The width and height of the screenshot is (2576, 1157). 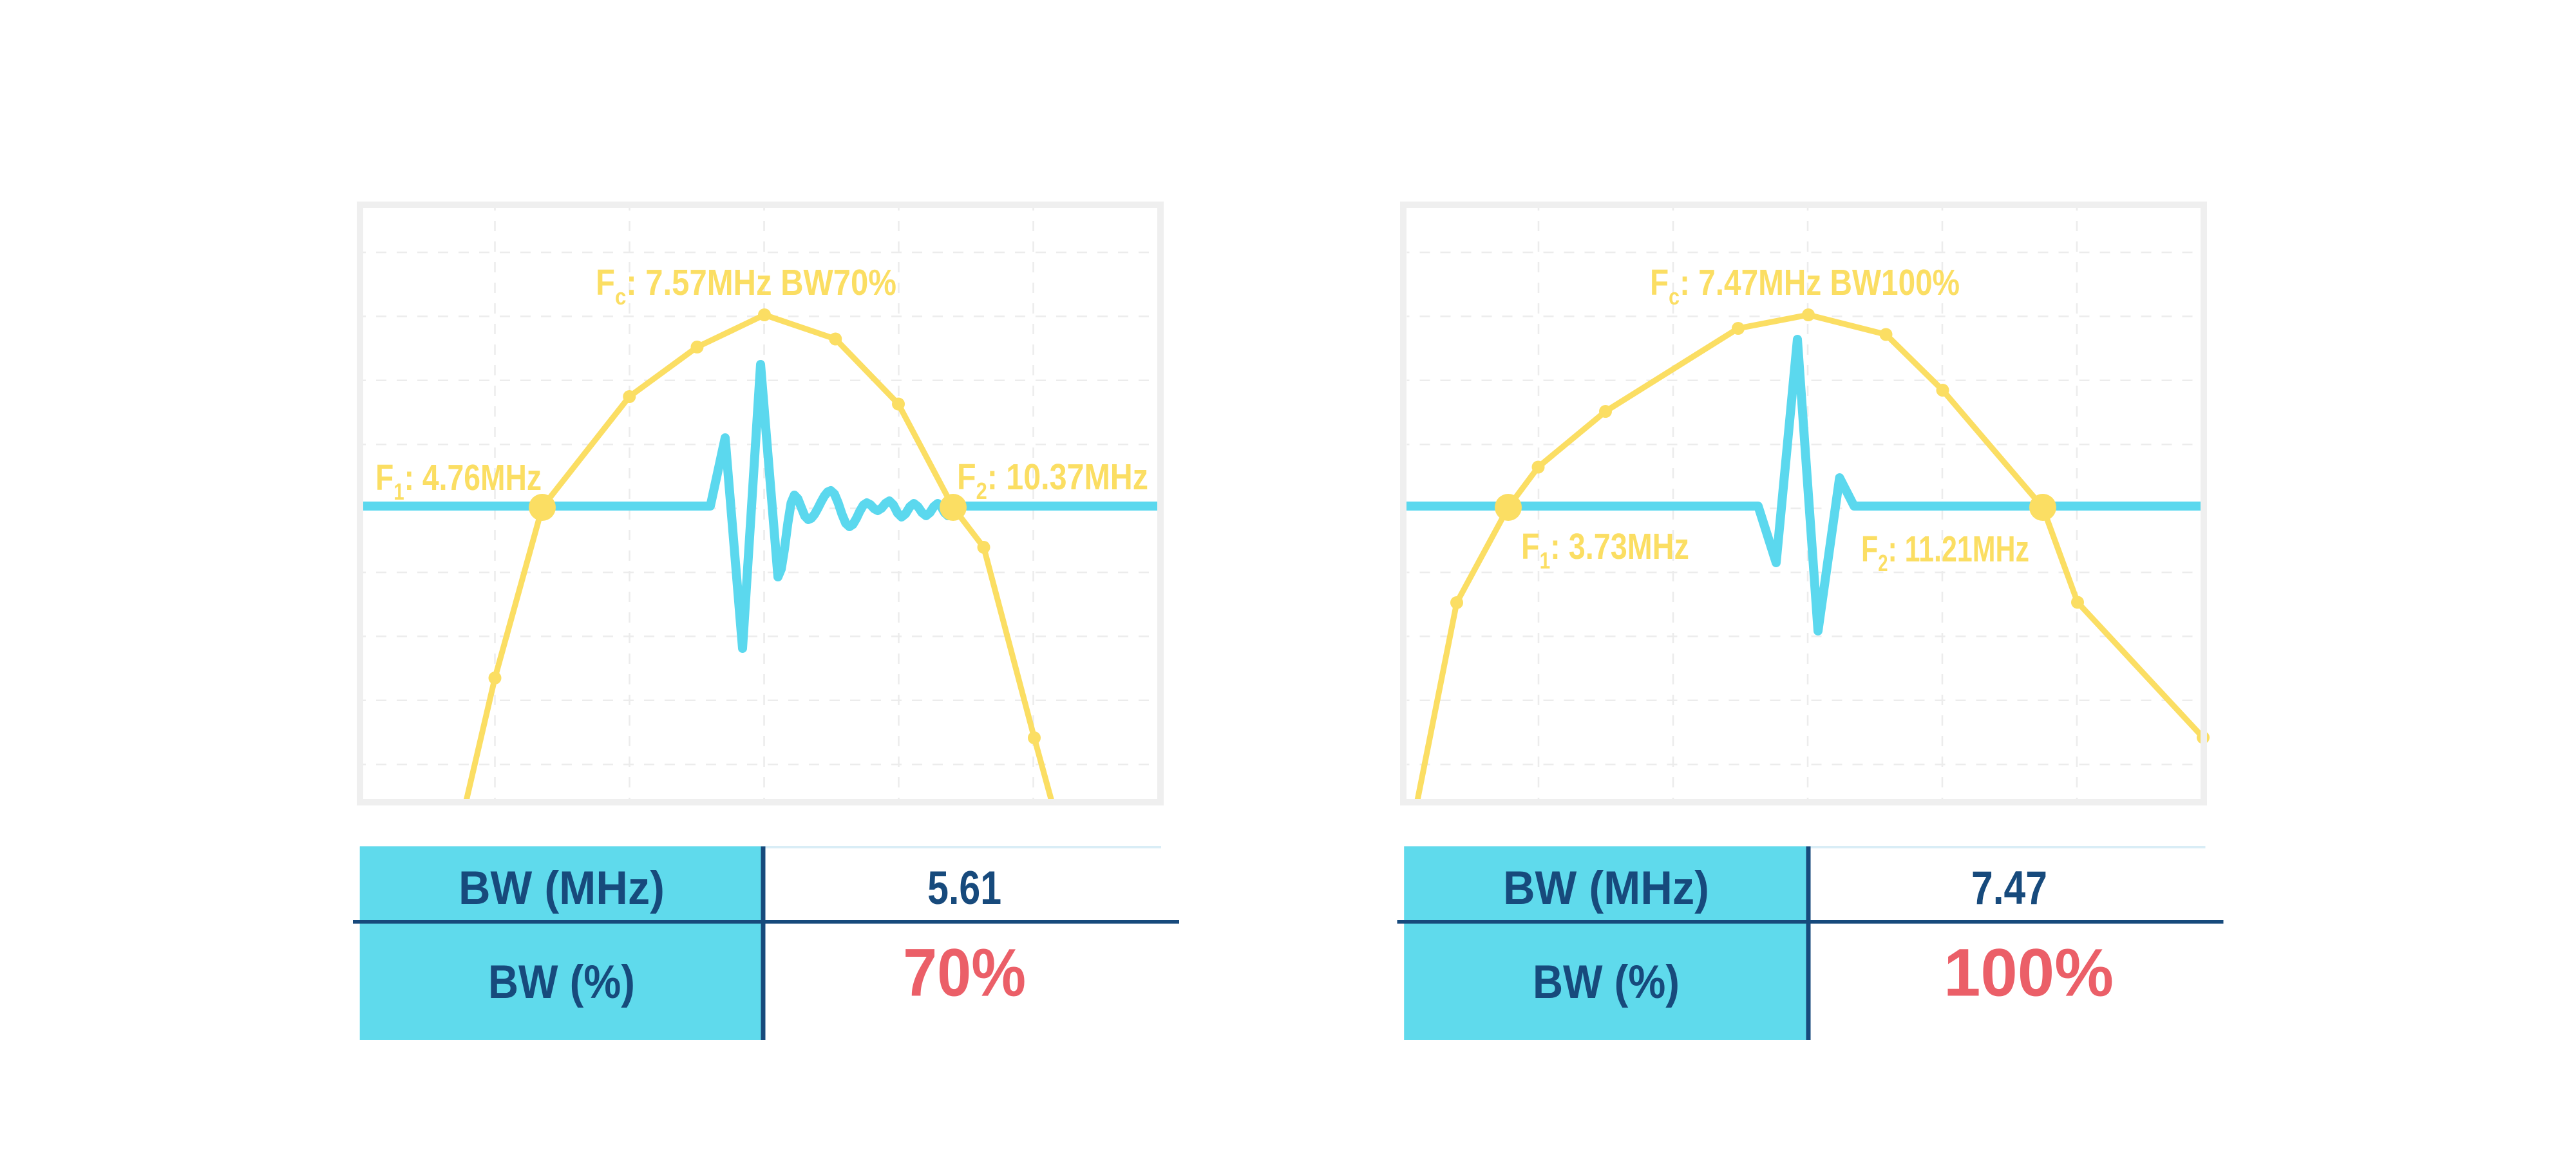 What do you see at coordinates (2029, 973) in the screenshot?
I see `svg-text: 100%` at bounding box center [2029, 973].